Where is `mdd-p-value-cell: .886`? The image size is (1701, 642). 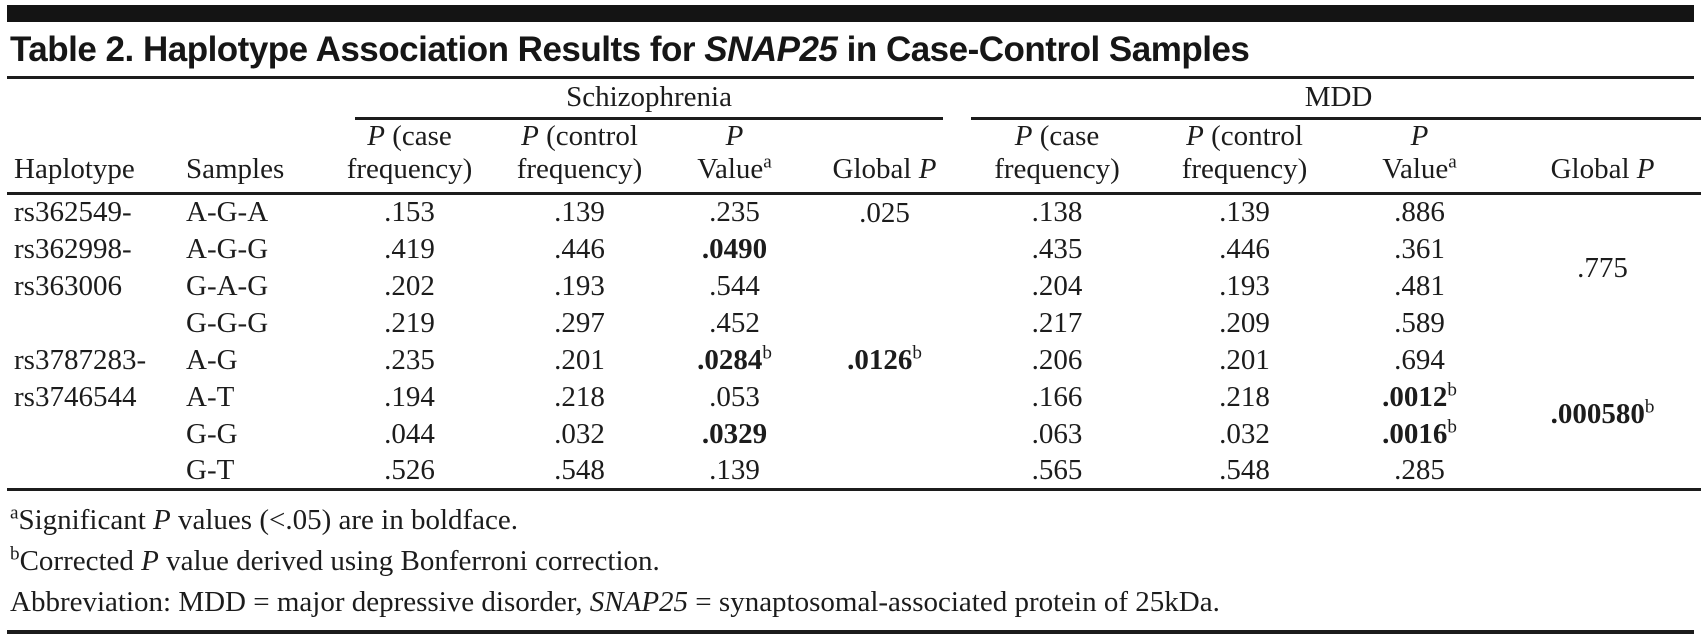 mdd-p-value-cell: .886 is located at coordinates (1419, 212).